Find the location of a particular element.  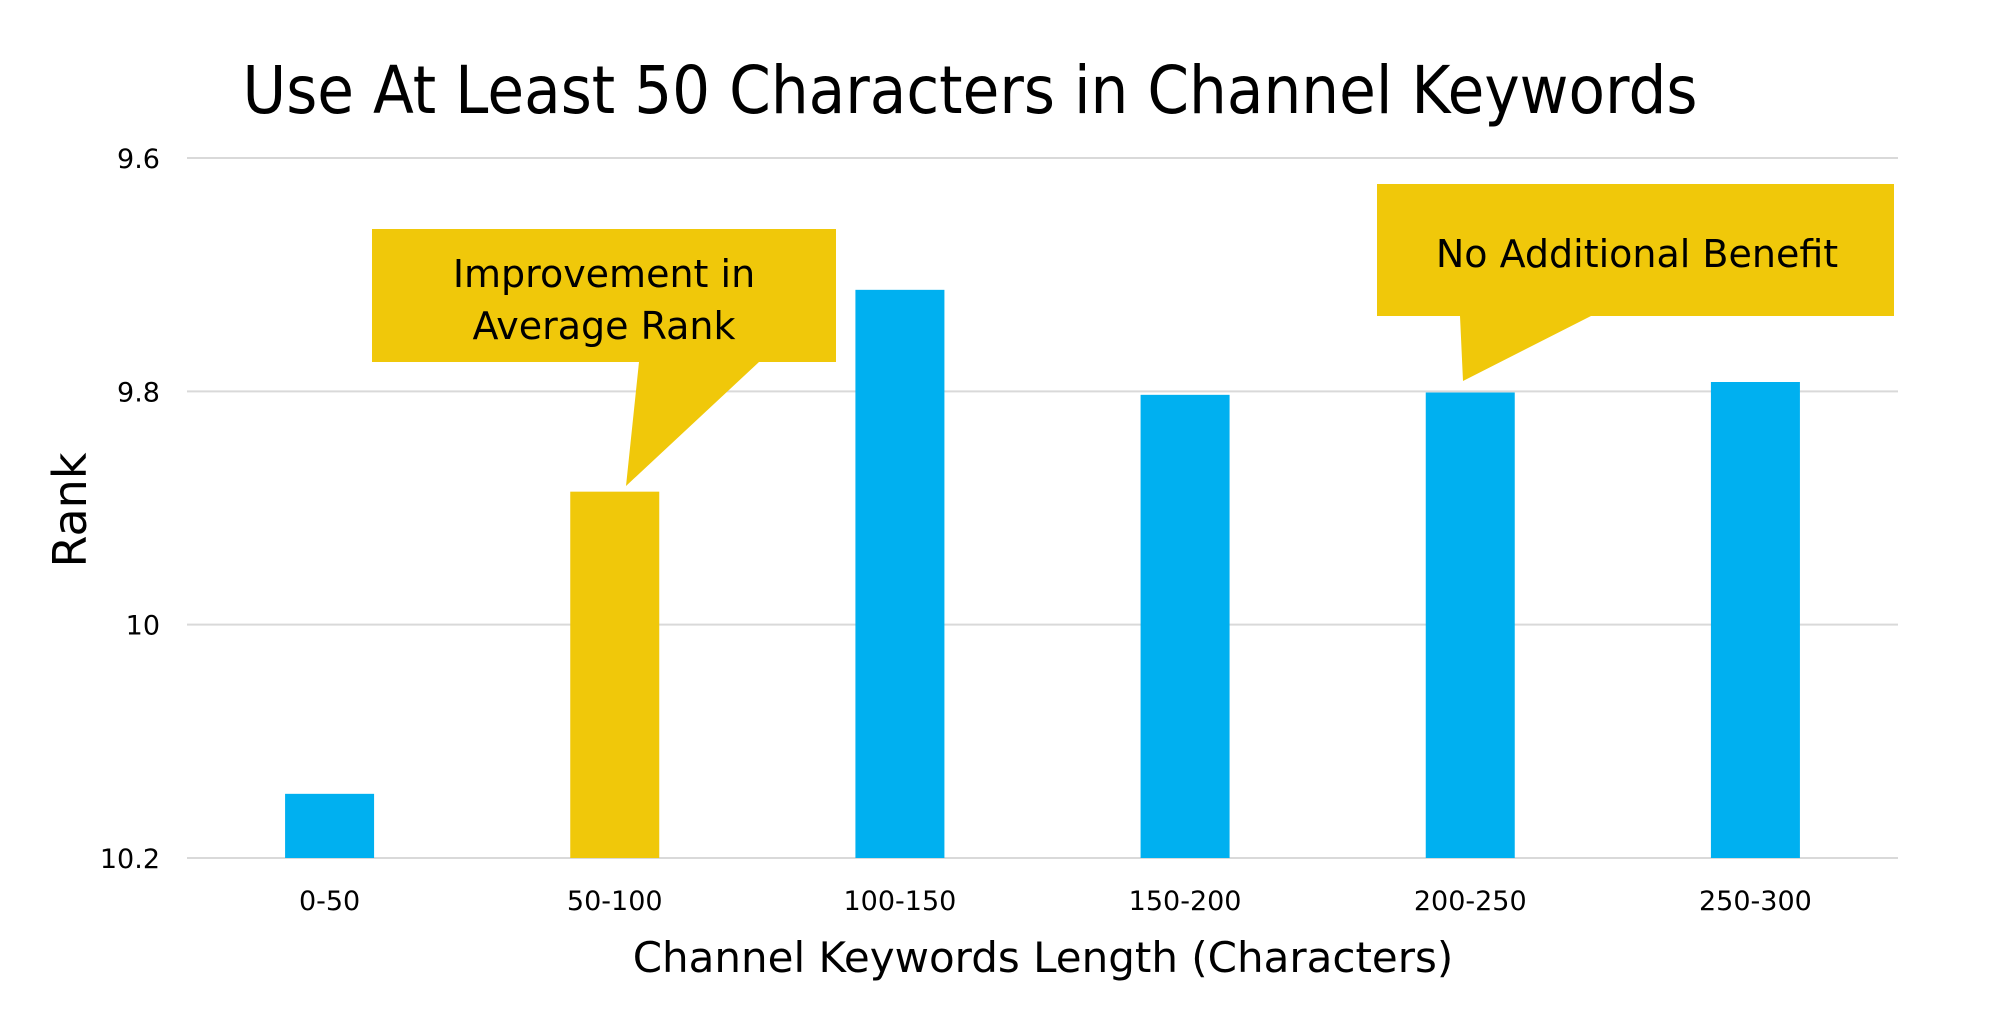

y-axis-label: Rank is located at coordinates (70, 509).